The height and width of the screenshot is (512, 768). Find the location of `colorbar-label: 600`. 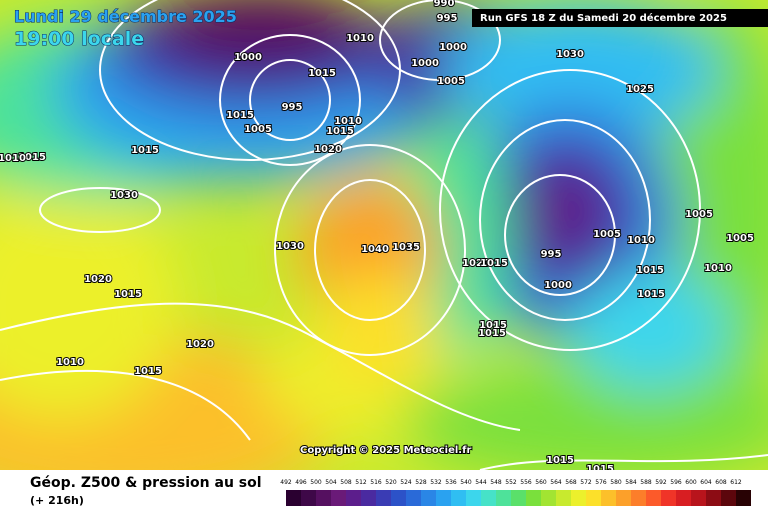

colorbar-label: 600 is located at coordinates (691, 482).